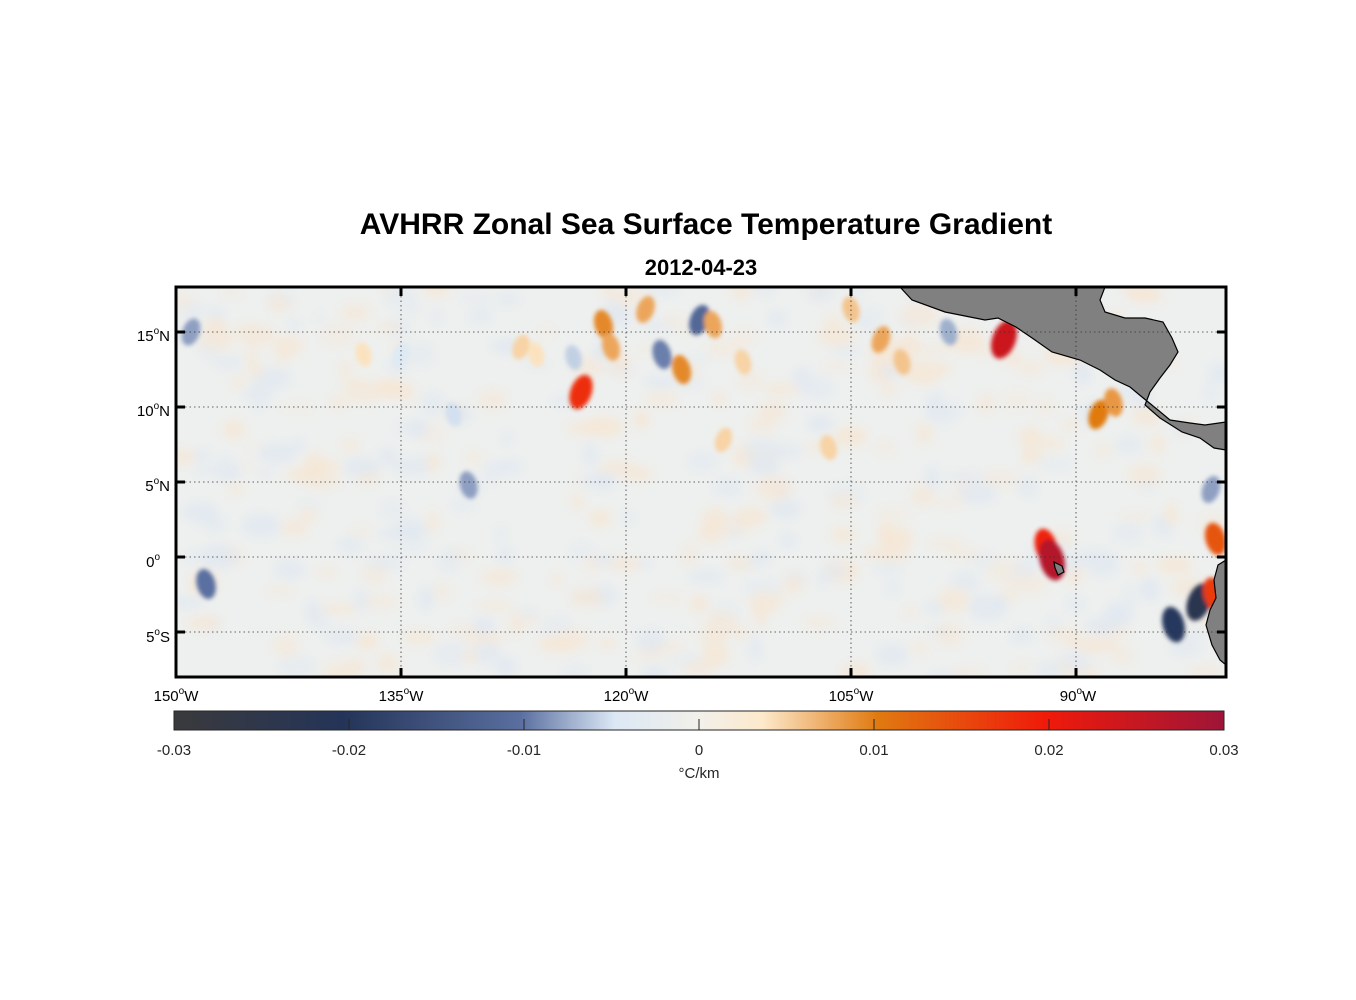  I want to click on colorbar-tick-label: 0.02, so click(1048, 750).